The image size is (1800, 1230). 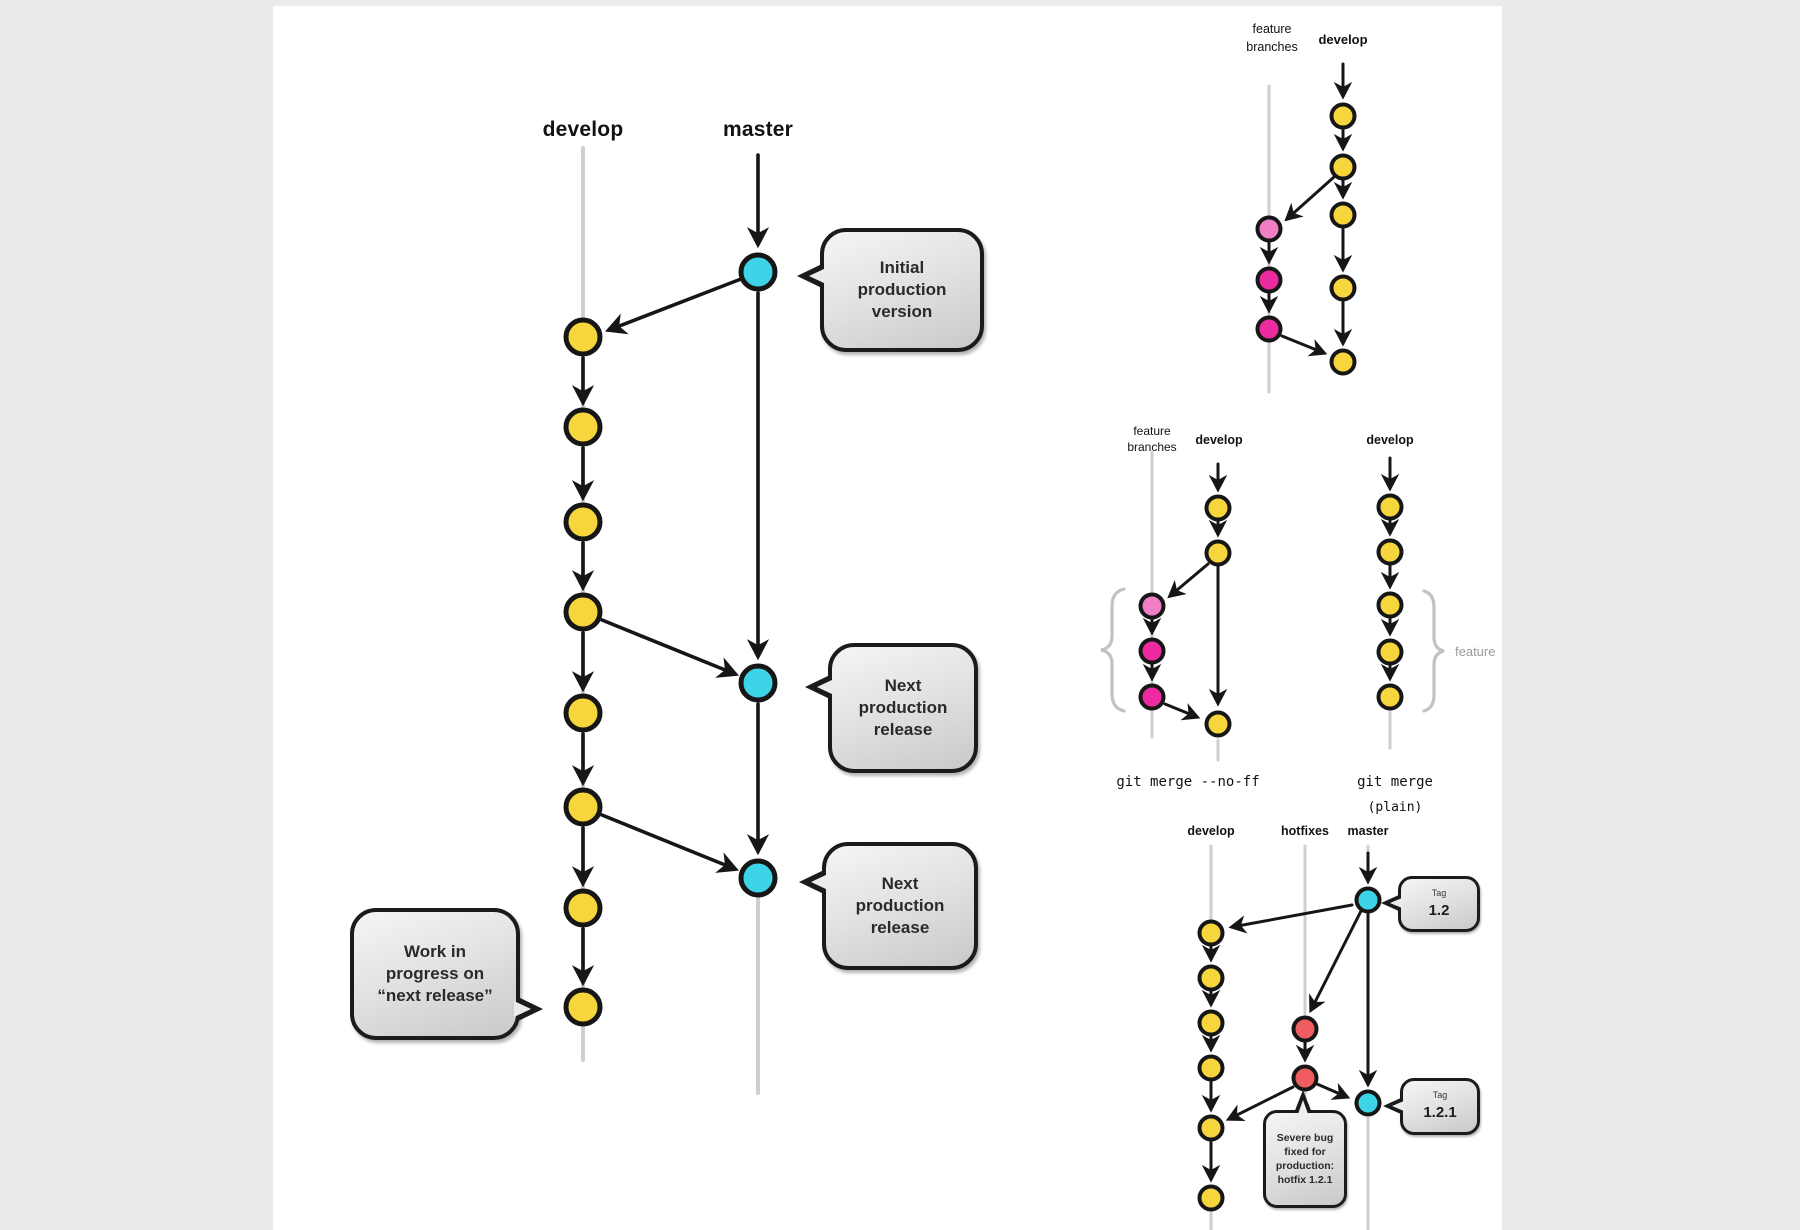 I want to click on feature-diagram-commits, so click(x=1306, y=239).